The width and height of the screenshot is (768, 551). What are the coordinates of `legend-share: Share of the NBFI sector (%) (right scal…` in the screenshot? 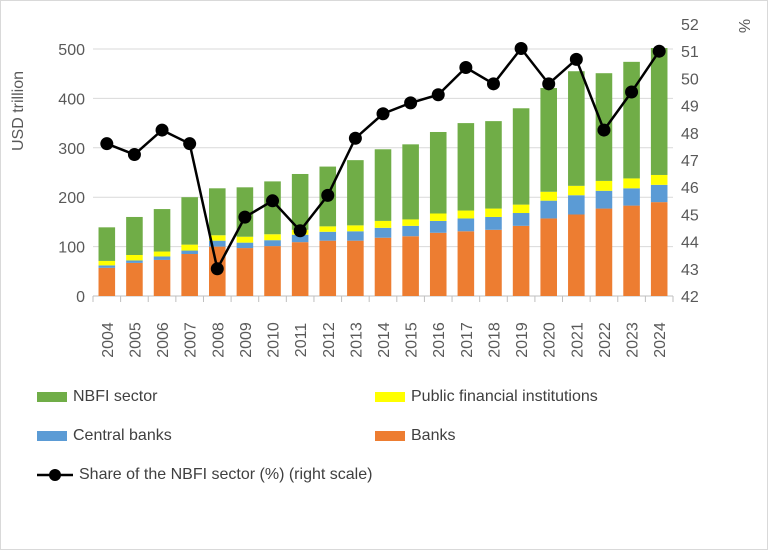 It's located at (204, 475).